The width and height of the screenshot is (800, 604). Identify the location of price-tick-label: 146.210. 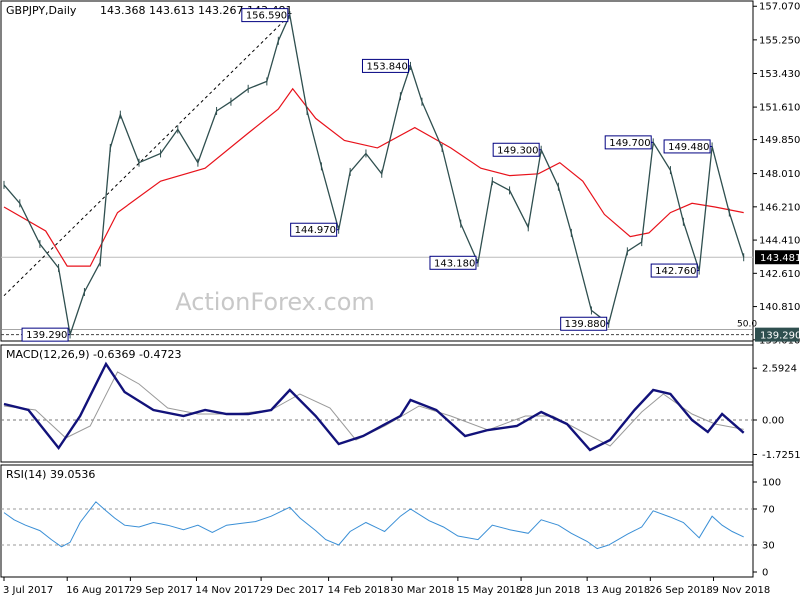
(779, 207).